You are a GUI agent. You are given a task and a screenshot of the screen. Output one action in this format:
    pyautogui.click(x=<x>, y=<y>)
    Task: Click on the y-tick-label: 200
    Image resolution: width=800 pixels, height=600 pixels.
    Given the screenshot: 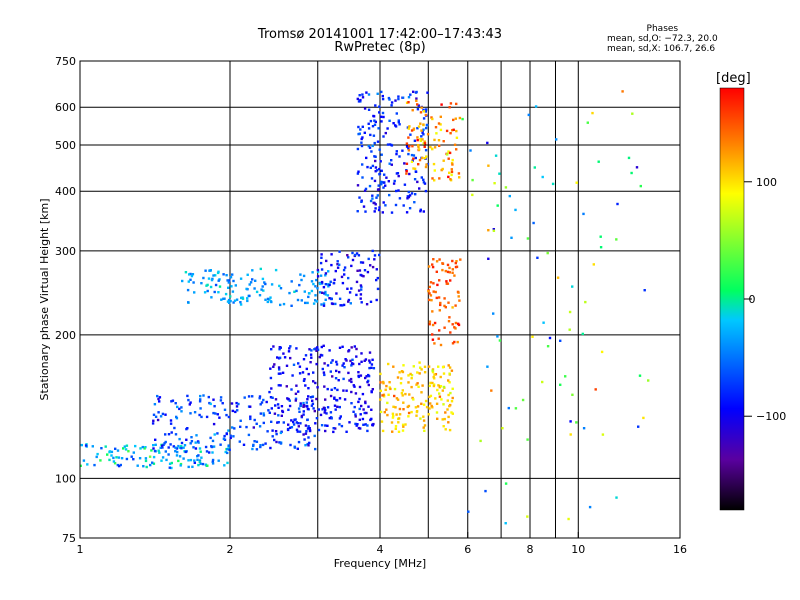 What is the action you would take?
    pyautogui.click(x=65, y=335)
    